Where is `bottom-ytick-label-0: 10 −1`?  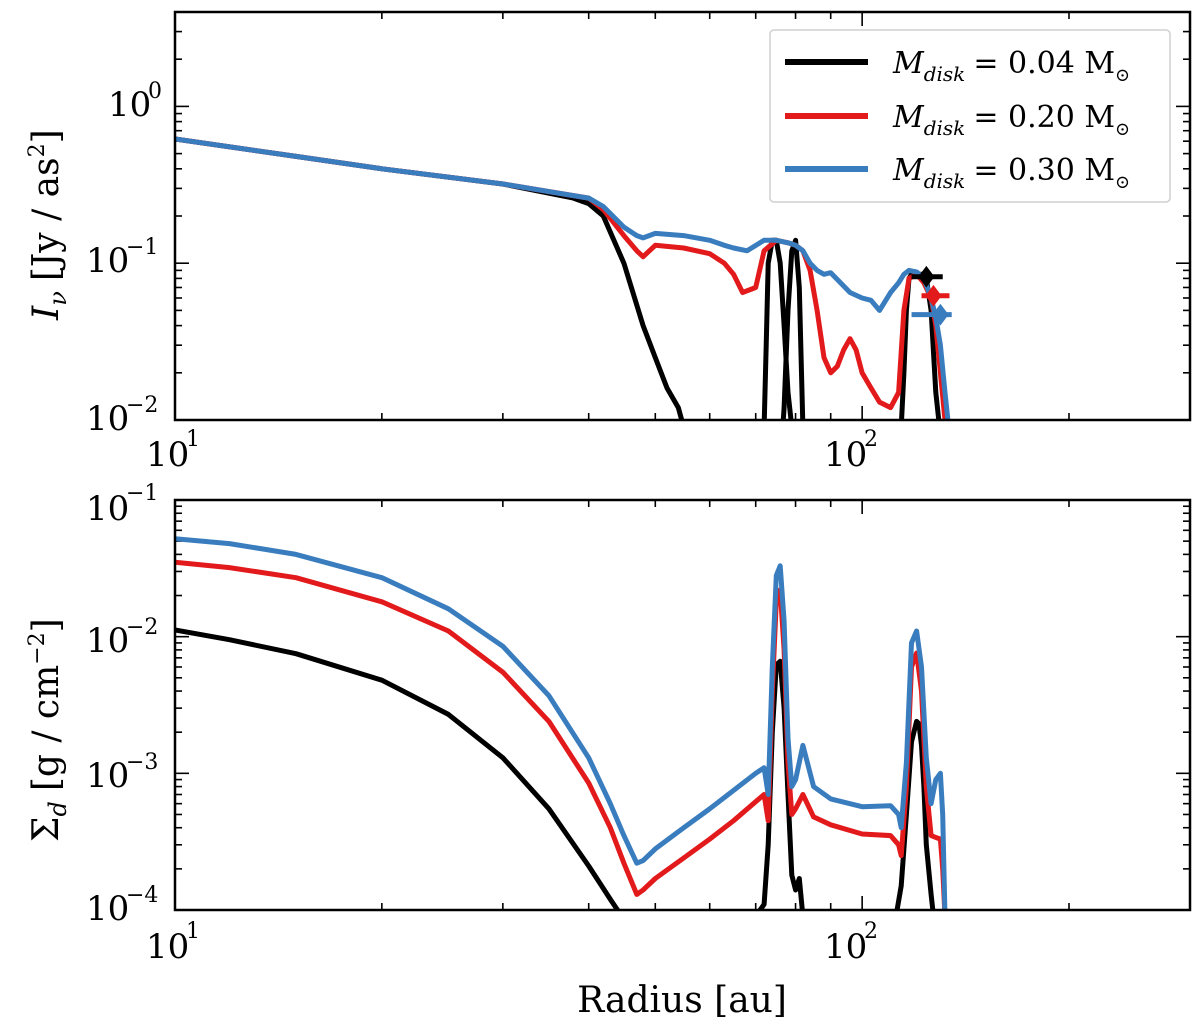
bottom-ytick-label-0: 10 −1 is located at coordinates (122, 505).